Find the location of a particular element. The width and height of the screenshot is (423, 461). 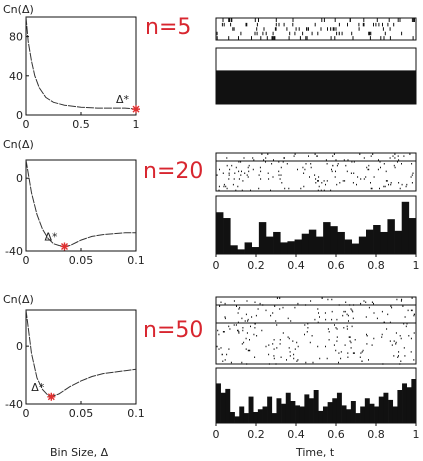

n-label-n20: n=20 is located at coordinates (173, 171).